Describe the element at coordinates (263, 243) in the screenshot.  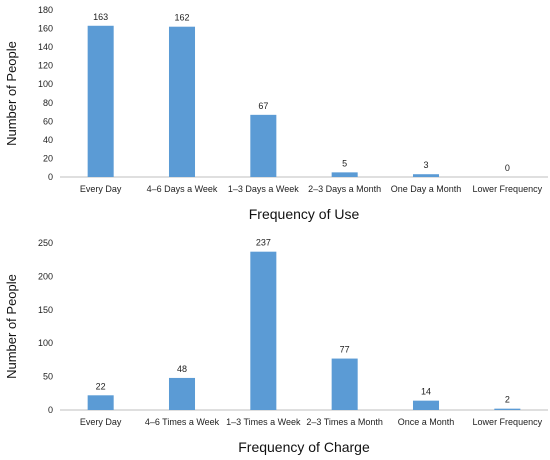
I see `data-label: 237` at that location.